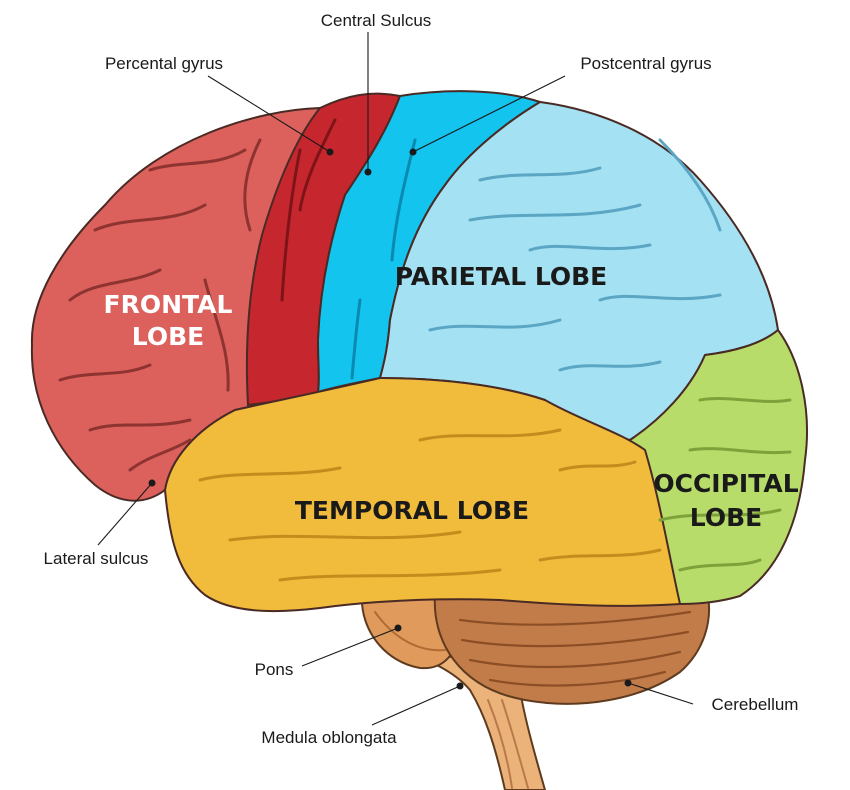 The width and height of the screenshot is (850, 790). I want to click on cerebellum-marker, so click(628, 683).